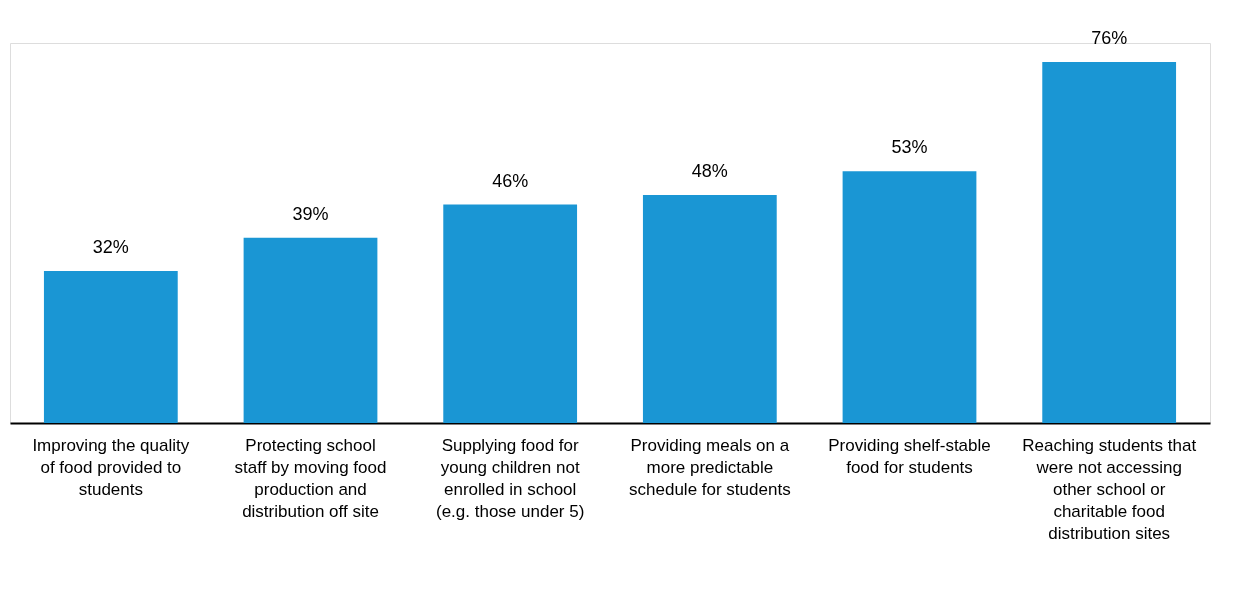 The width and height of the screenshot is (1244, 608). What do you see at coordinates (111, 467) in the screenshot?
I see `x-tick-label: Improving the quality of food provided to students` at bounding box center [111, 467].